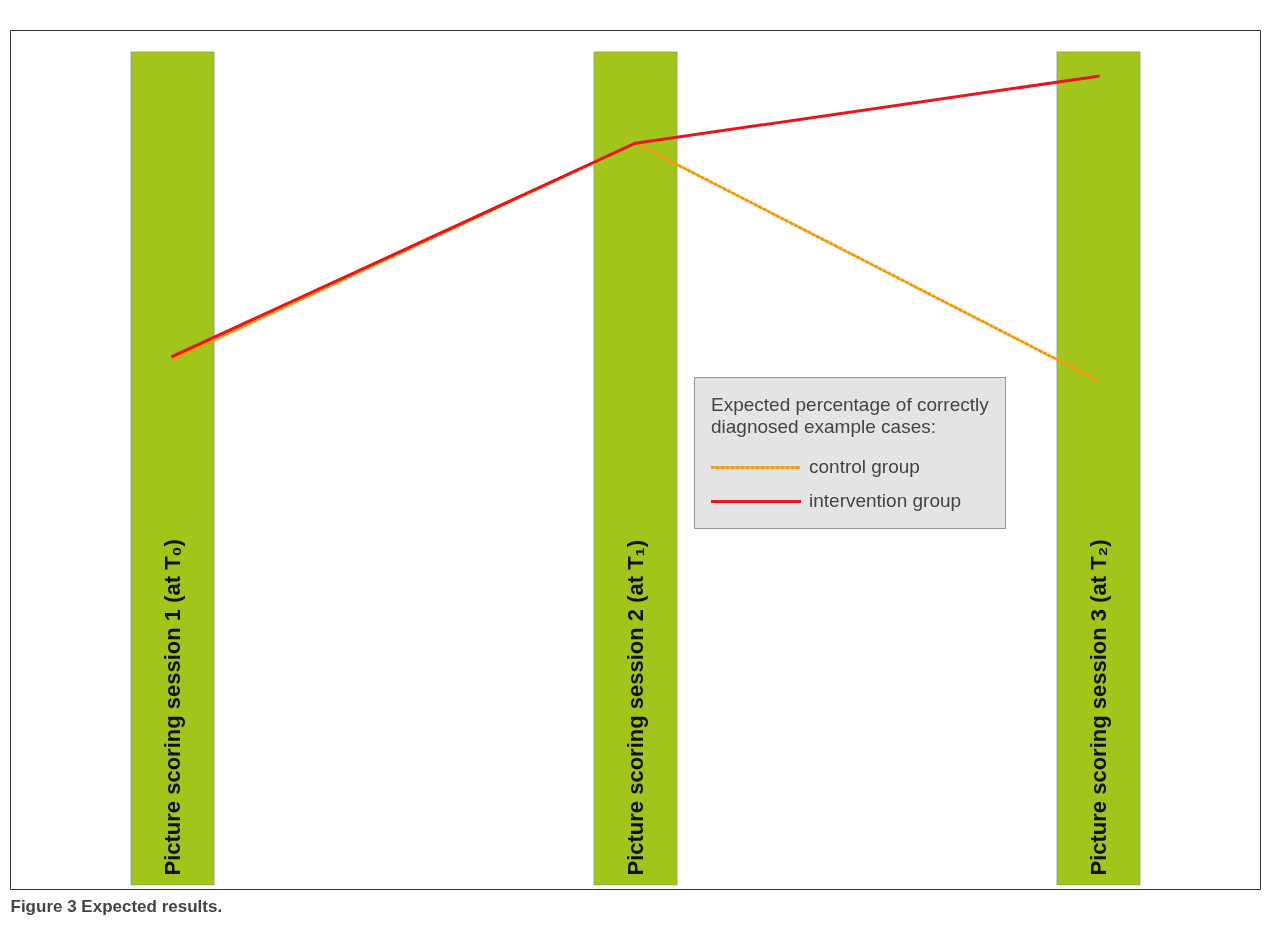  What do you see at coordinates (850, 416) in the screenshot?
I see `legend-title: Expected percentage of correctly diagnosed example cases:` at bounding box center [850, 416].